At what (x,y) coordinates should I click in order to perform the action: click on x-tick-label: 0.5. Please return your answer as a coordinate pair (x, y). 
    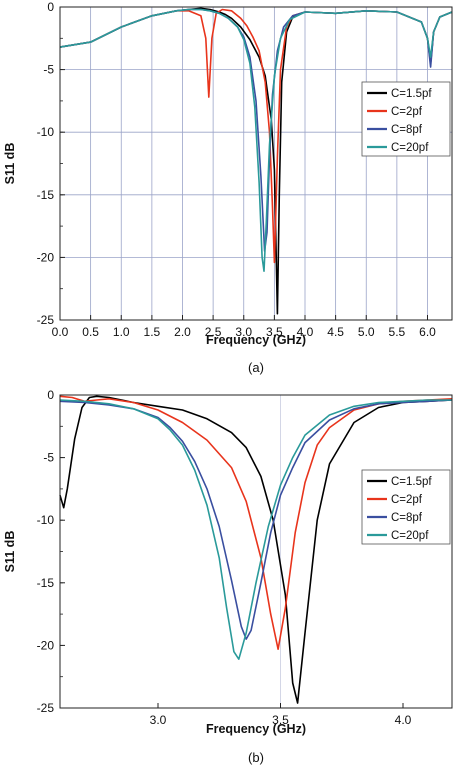
    Looking at the image, I should click on (90, 332).